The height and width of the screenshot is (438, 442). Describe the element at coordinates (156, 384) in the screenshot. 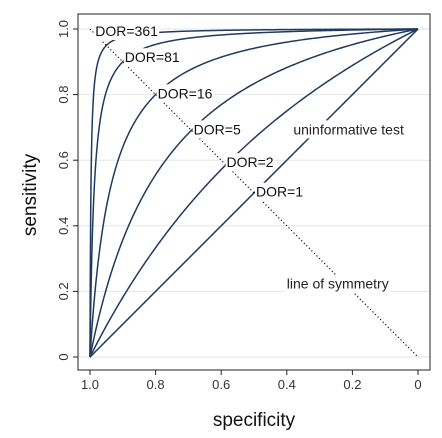

I see `x-tick-label: 0.8` at that location.